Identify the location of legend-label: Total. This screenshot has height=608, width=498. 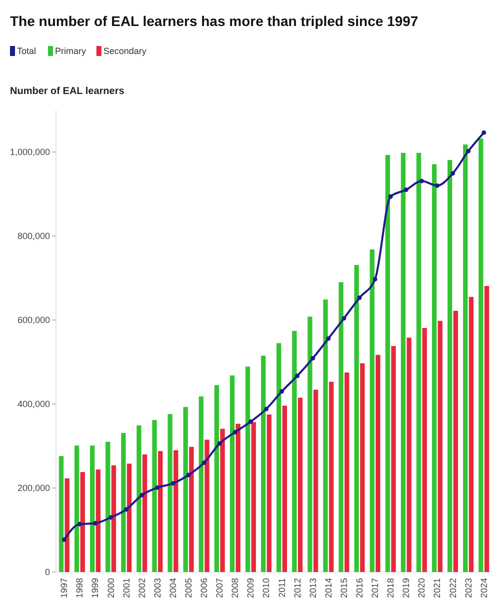
(26, 51).